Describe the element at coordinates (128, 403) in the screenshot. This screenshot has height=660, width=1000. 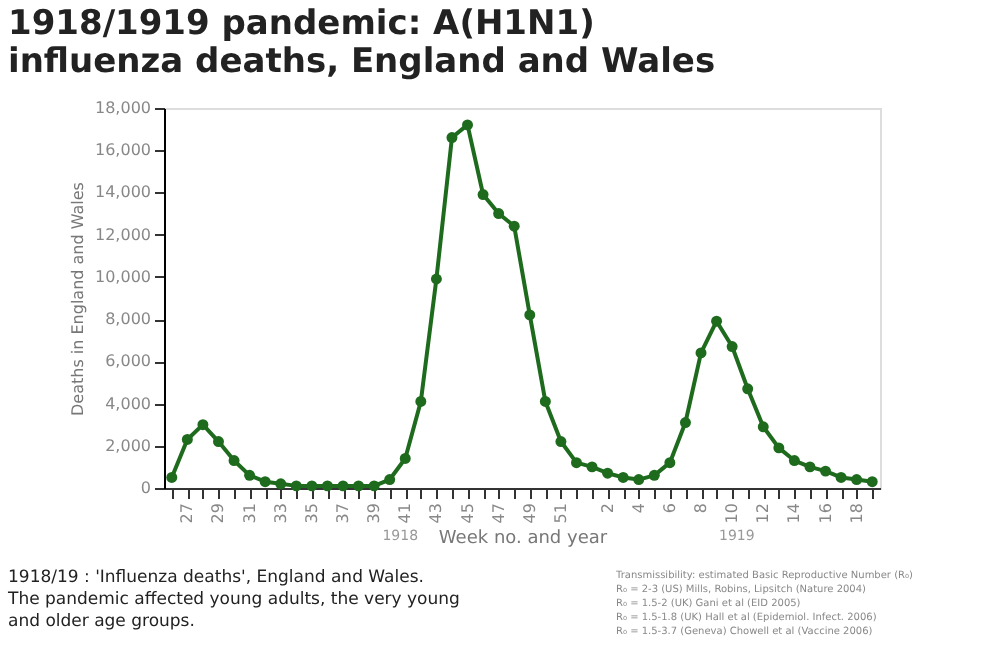
I see `y-tick-label: 4,000` at that location.